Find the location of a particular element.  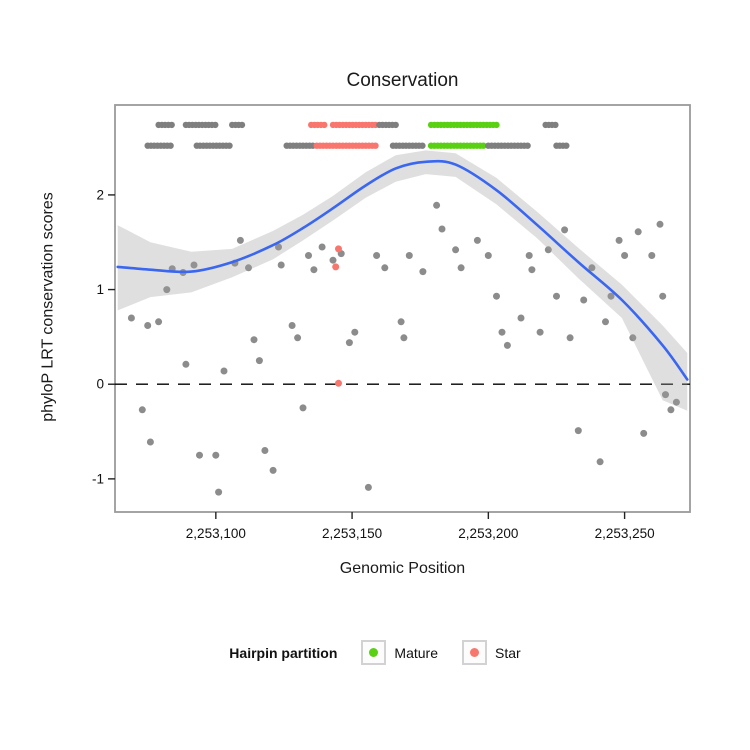

legend-title: Hairpin partition is located at coordinates (283, 652).